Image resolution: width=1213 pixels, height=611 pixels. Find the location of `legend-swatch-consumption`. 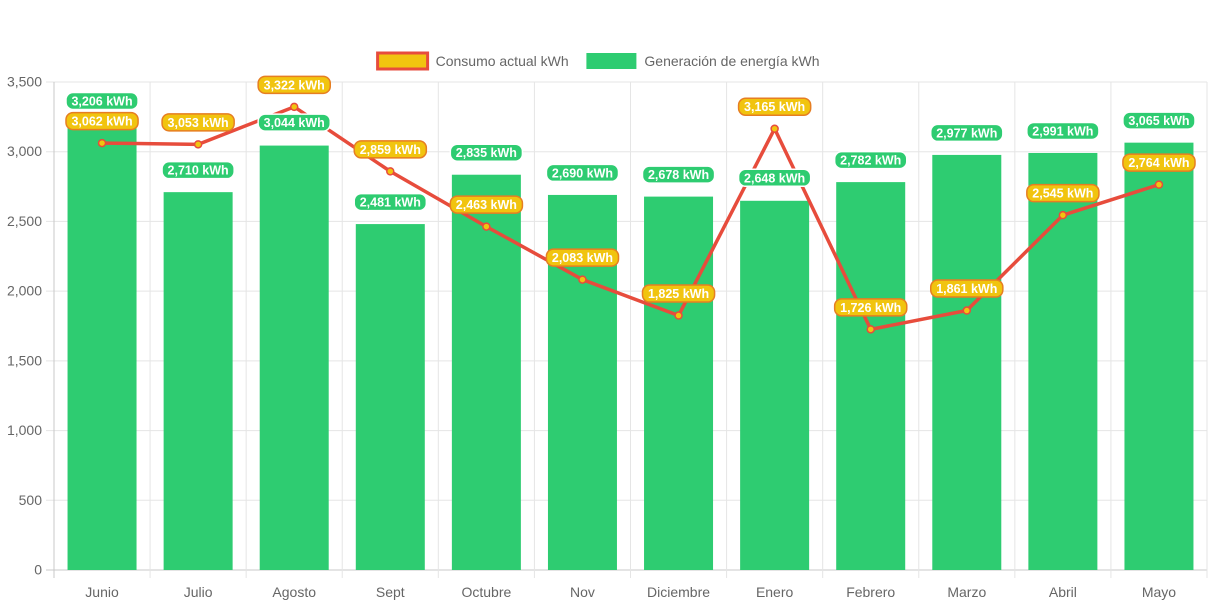

legend-swatch-consumption is located at coordinates (403, 61).